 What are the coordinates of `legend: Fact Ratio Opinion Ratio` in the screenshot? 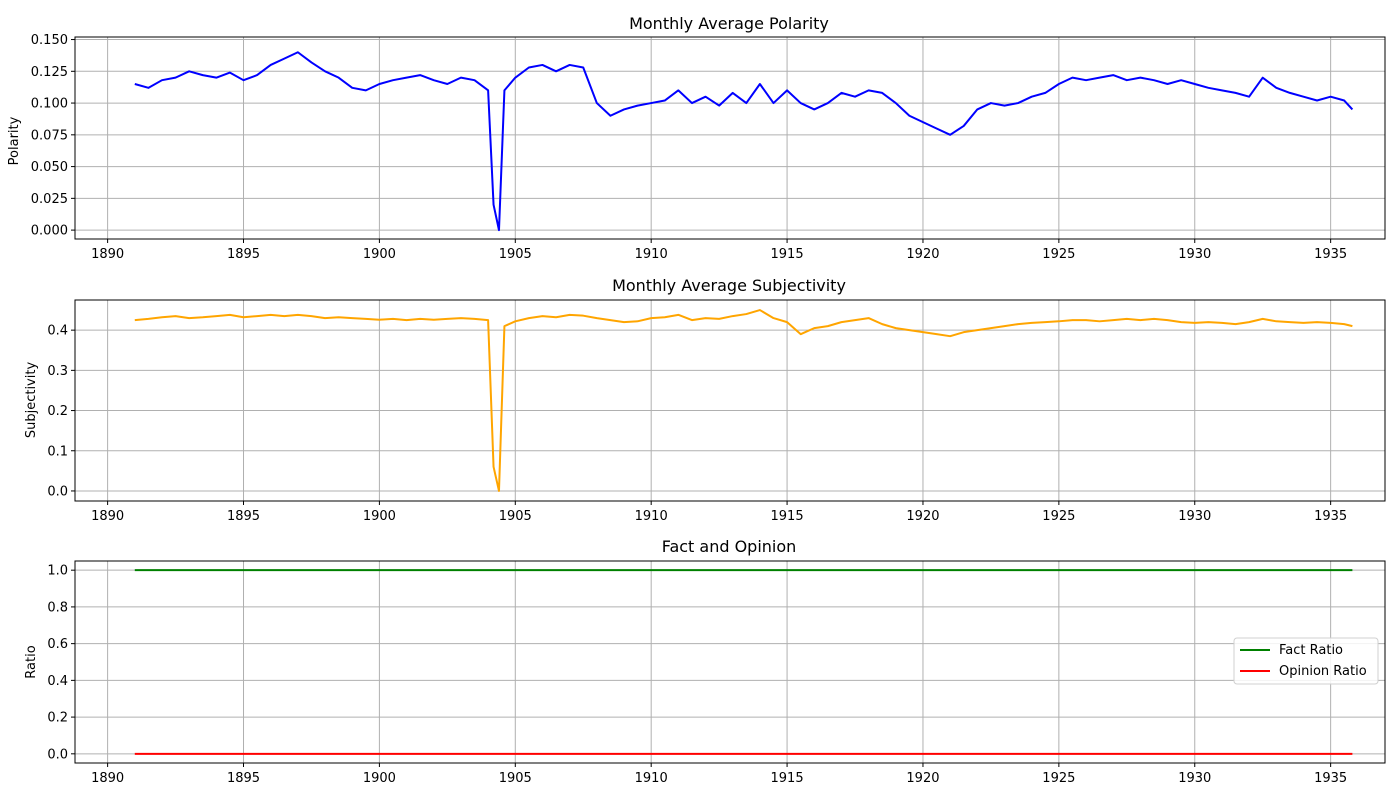 It's located at (1306, 661).